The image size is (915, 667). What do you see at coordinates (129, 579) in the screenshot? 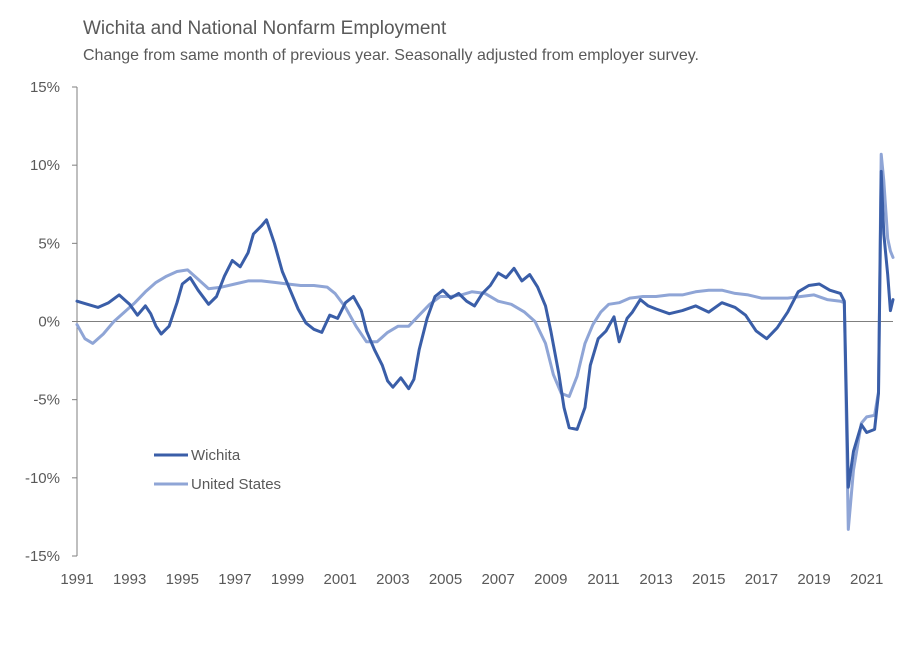
I see `x-tick-label: 1993` at bounding box center [129, 579].